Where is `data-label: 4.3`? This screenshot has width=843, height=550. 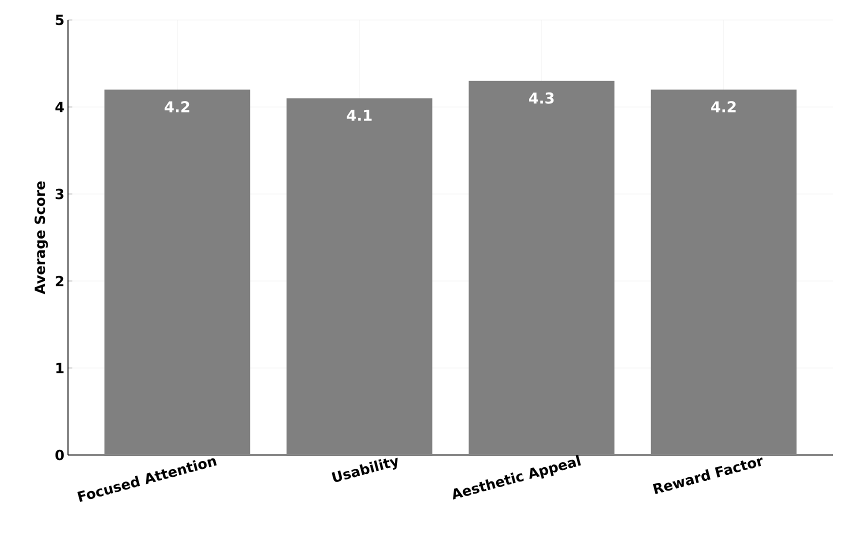
data-label: 4.3 is located at coordinates (541, 98).